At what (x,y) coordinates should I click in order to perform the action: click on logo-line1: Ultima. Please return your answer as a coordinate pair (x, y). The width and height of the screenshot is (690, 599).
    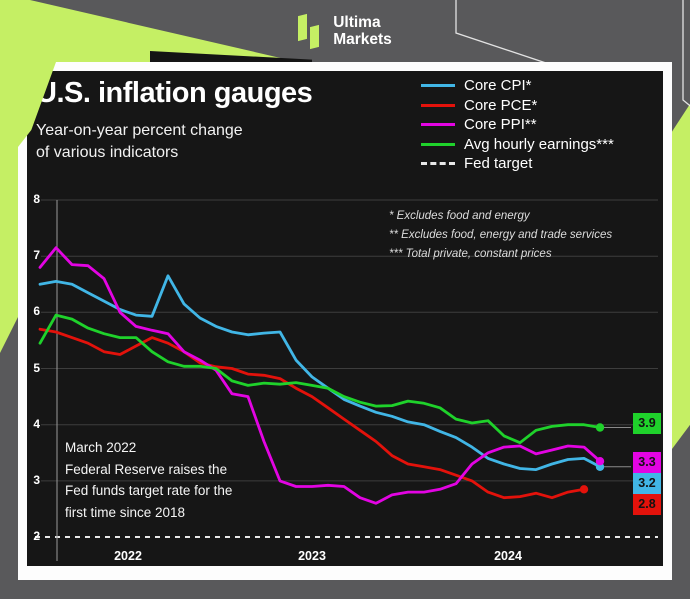
    Looking at the image, I should click on (357, 22).